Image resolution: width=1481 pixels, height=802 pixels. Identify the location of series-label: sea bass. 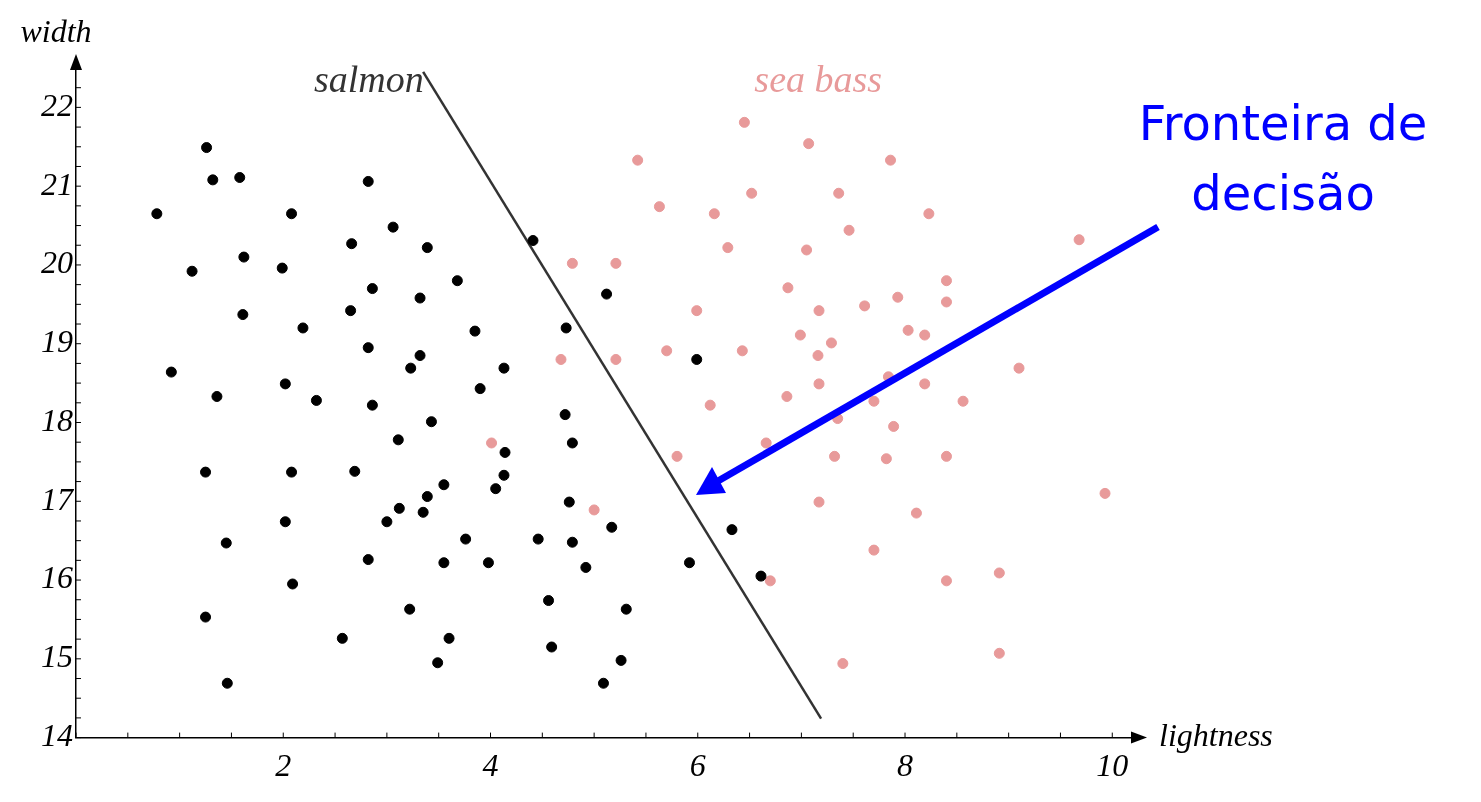
(818, 78).